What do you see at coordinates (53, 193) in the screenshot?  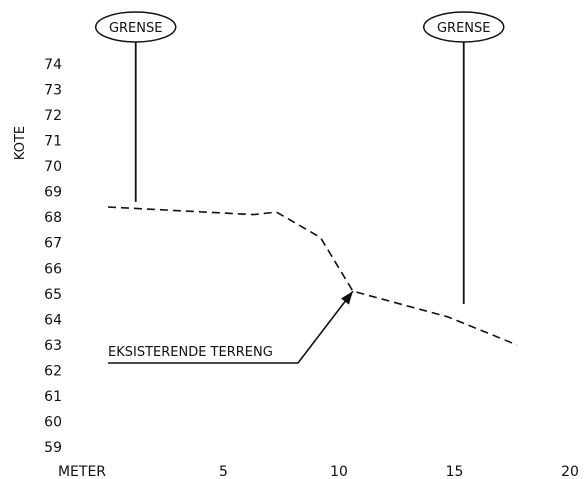 I see `y-tick-label: 69` at bounding box center [53, 193].